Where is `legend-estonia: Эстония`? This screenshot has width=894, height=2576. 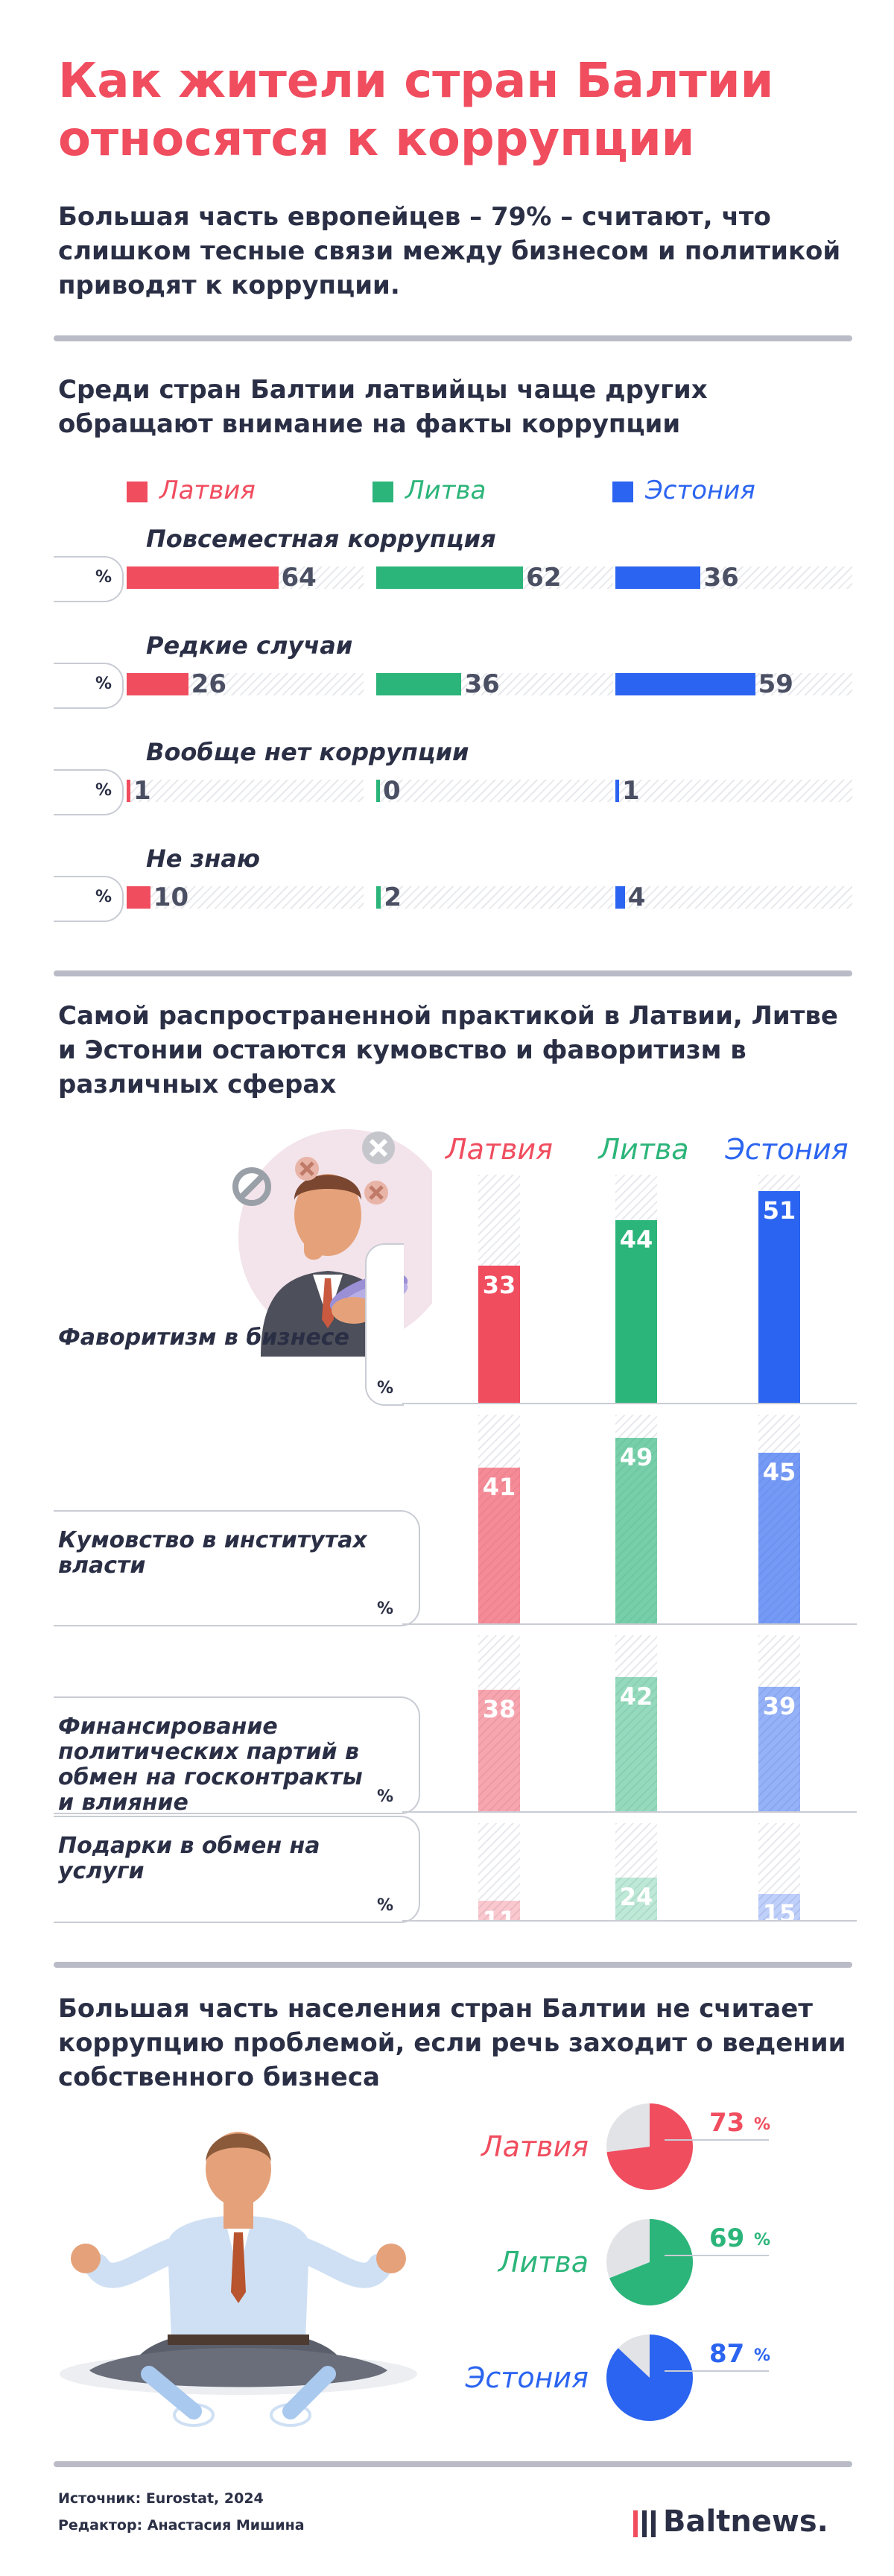
legend-estonia: Эстония is located at coordinates (700, 490).